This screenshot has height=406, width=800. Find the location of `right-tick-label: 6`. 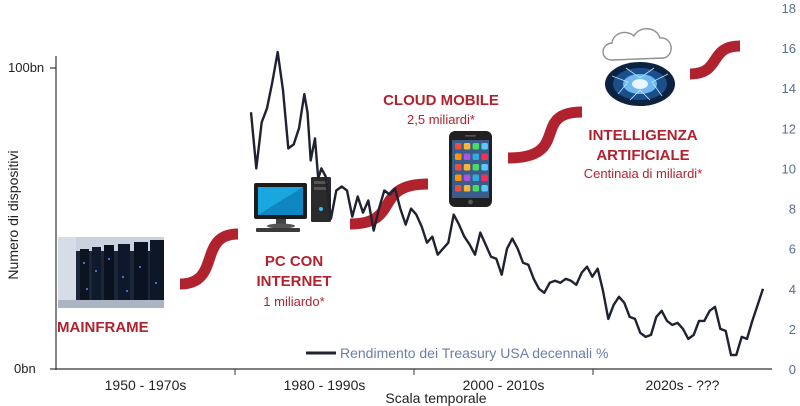

right-tick-label: 6 is located at coordinates (792, 249).